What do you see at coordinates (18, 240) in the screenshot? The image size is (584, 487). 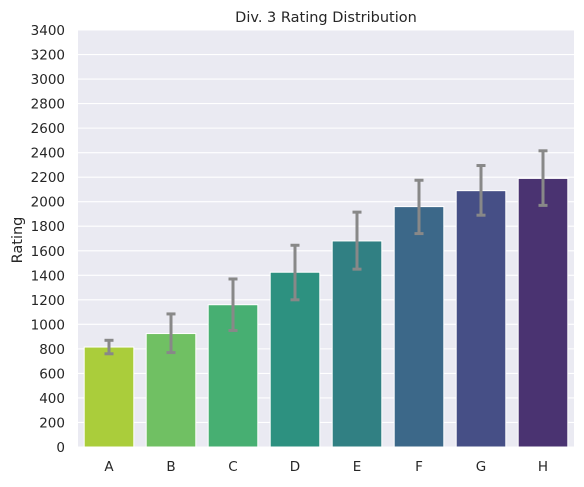 I see `y-axis-label: Rating` at bounding box center [18, 240].